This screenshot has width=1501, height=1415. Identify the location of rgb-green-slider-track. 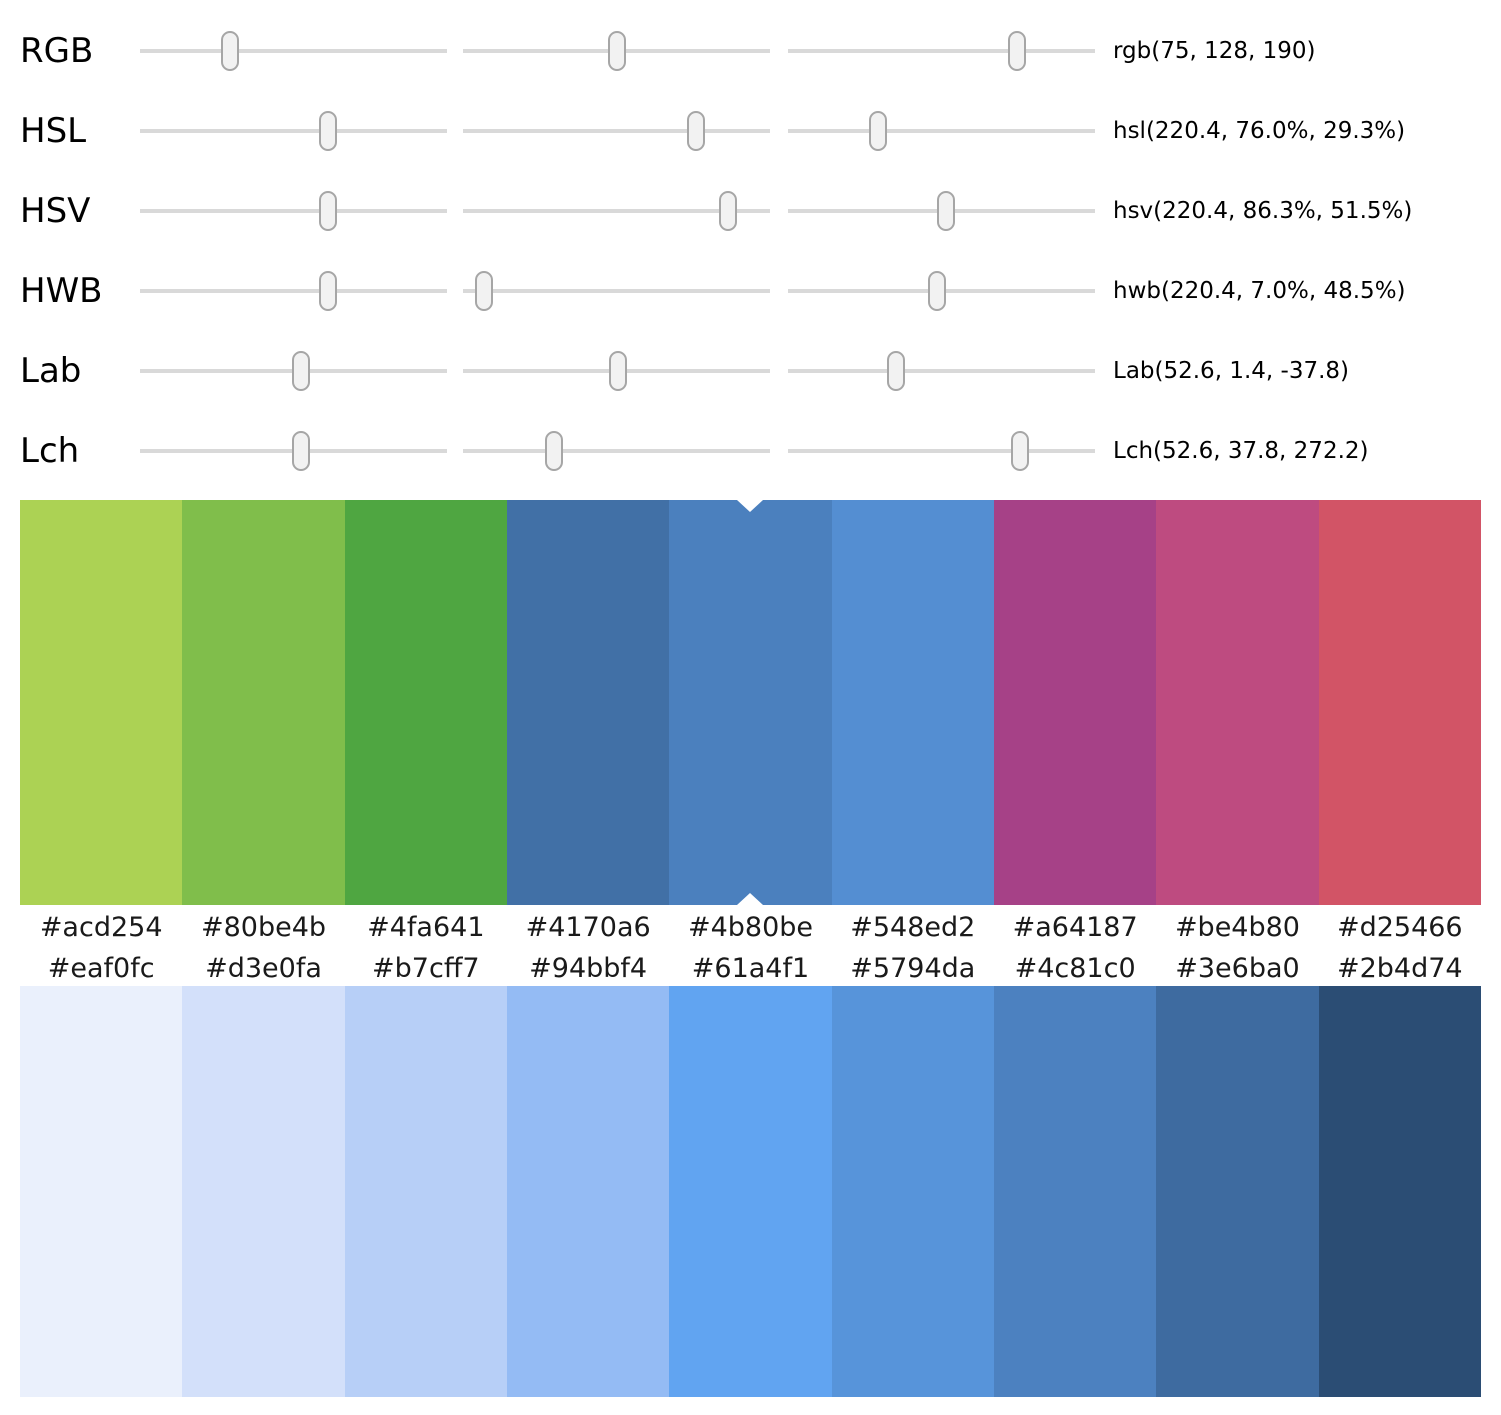
(616, 51).